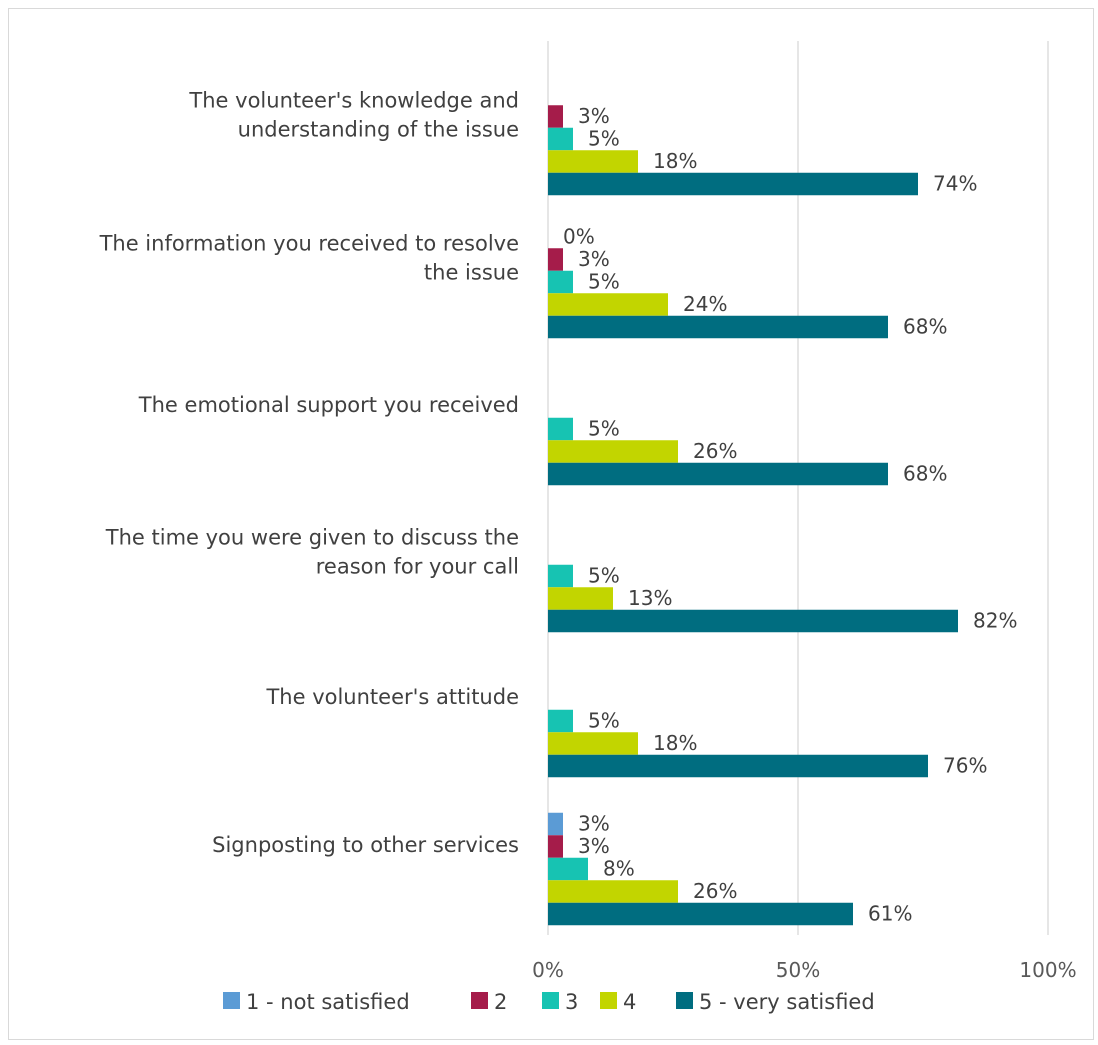 The width and height of the screenshot is (1098, 1045). What do you see at coordinates (312, 538) in the screenshot?
I see `category-label: The time you were given to discuss the` at bounding box center [312, 538].